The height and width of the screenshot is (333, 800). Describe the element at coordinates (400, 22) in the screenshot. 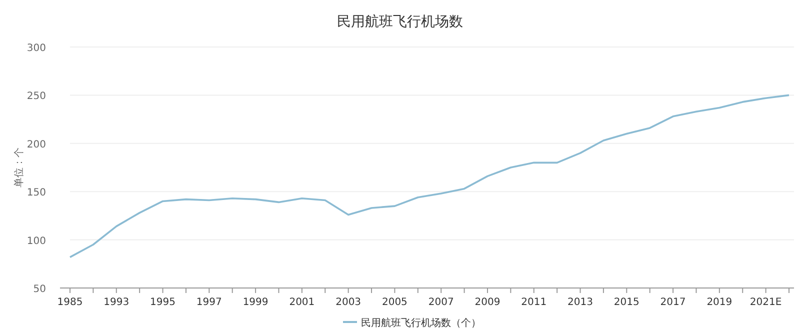

I see `chart-title: 民用航班飞行机场数` at that location.